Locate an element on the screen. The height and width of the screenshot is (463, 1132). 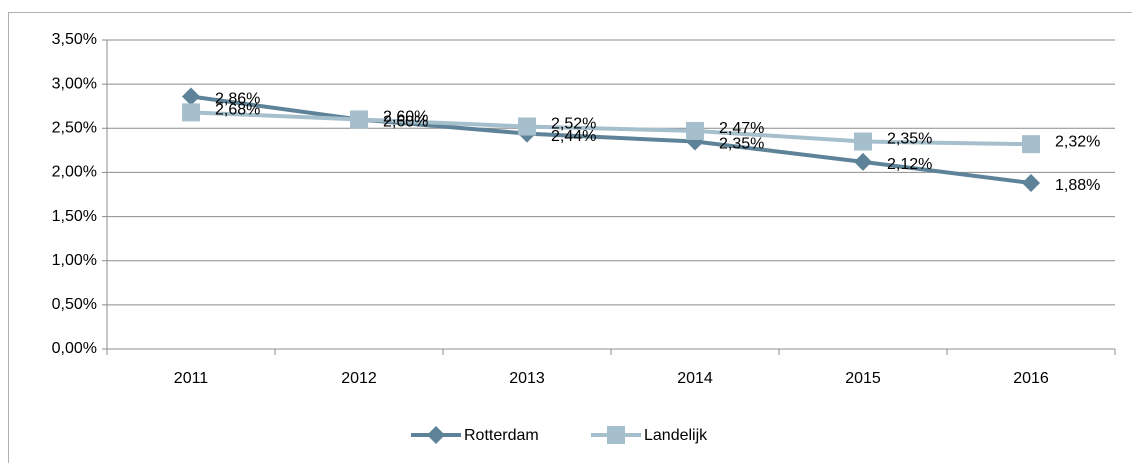
data-label: 2,44% is located at coordinates (573, 136).